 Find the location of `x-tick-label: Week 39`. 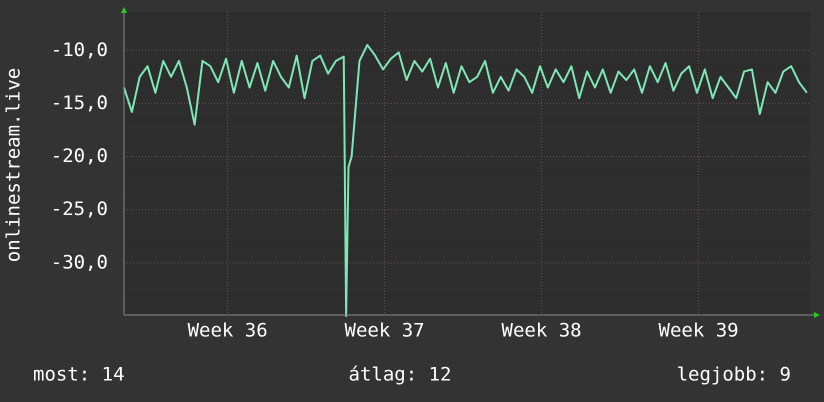

x-tick-label: Week 39 is located at coordinates (699, 331).